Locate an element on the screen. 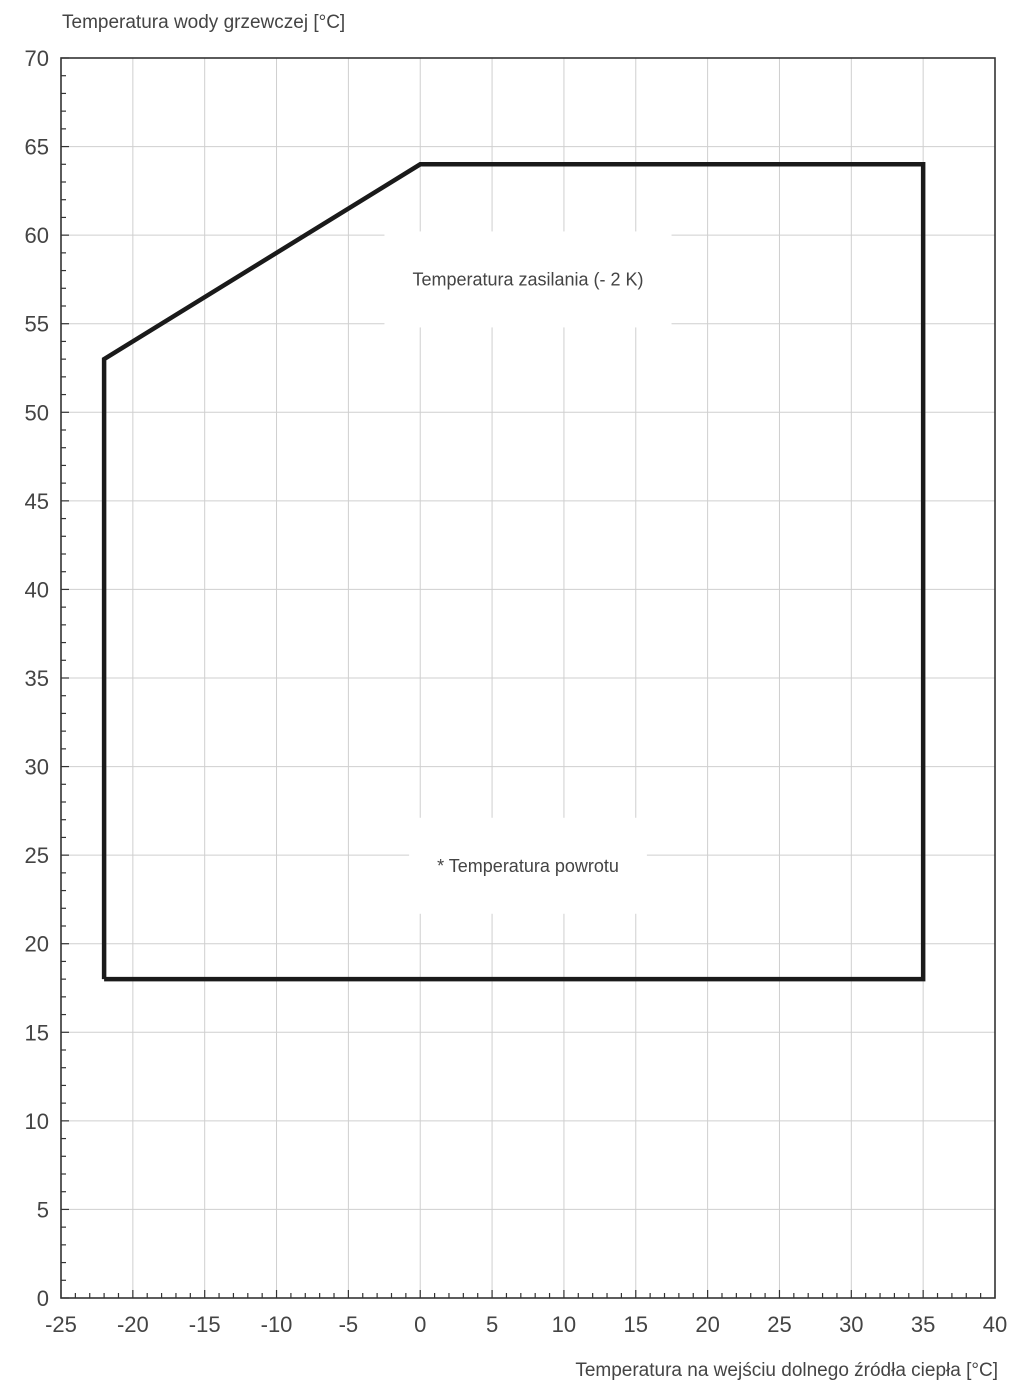  x-tick-label: -5 is located at coordinates (349, 1324).